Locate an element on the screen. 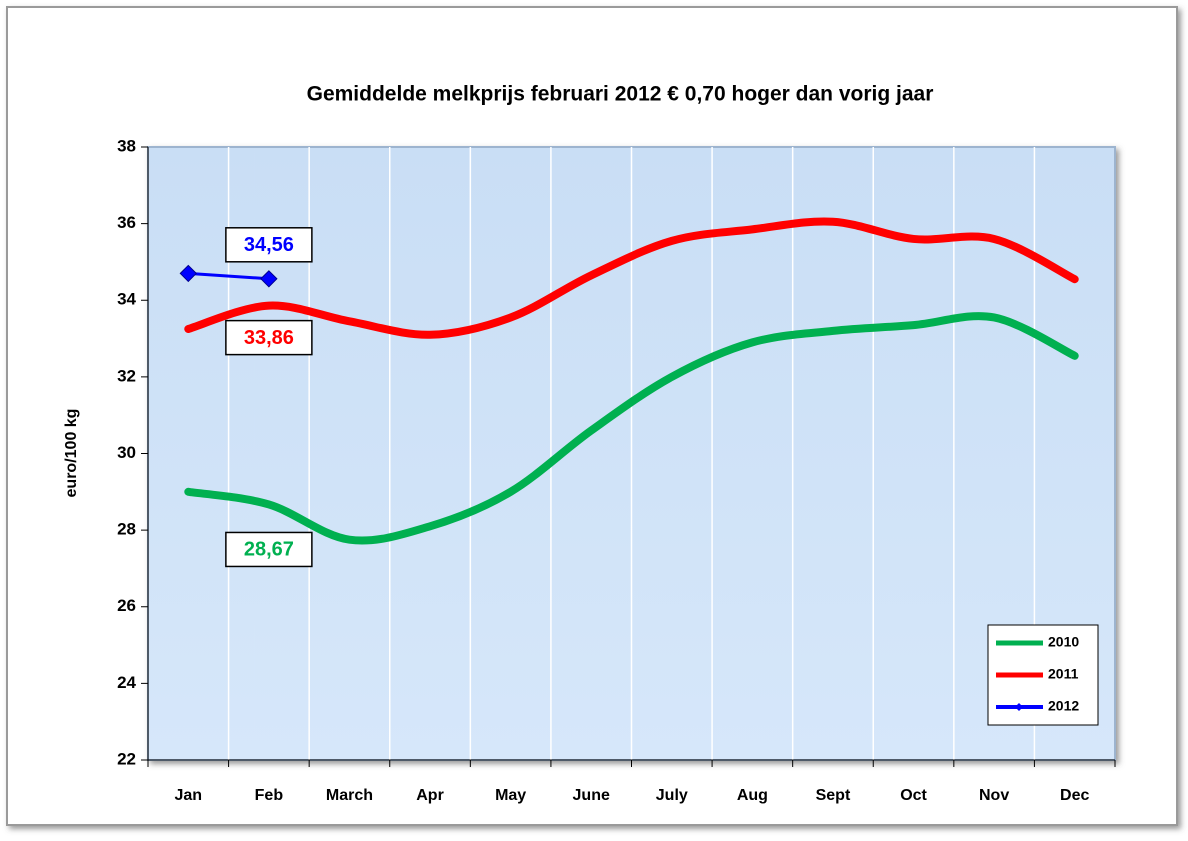 This screenshot has width=1188, height=841. data-label: 28,67 is located at coordinates (269, 550).